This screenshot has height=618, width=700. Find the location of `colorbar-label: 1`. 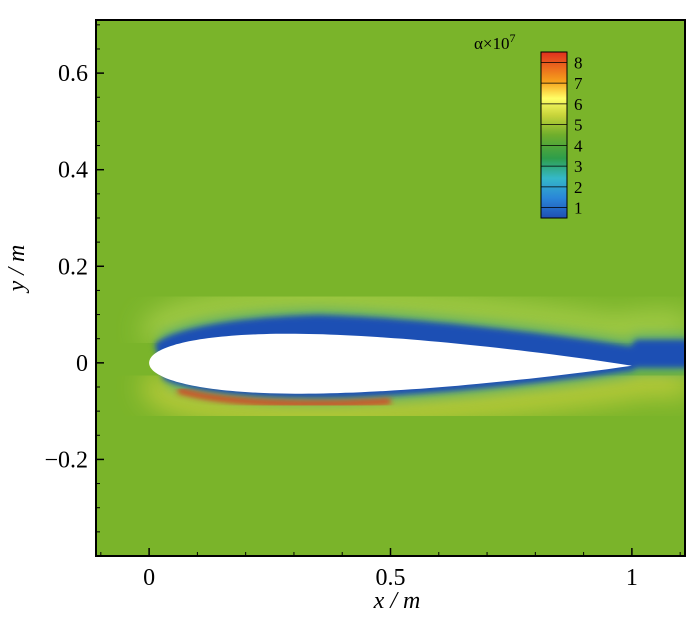

colorbar-label: 1 is located at coordinates (578, 208).